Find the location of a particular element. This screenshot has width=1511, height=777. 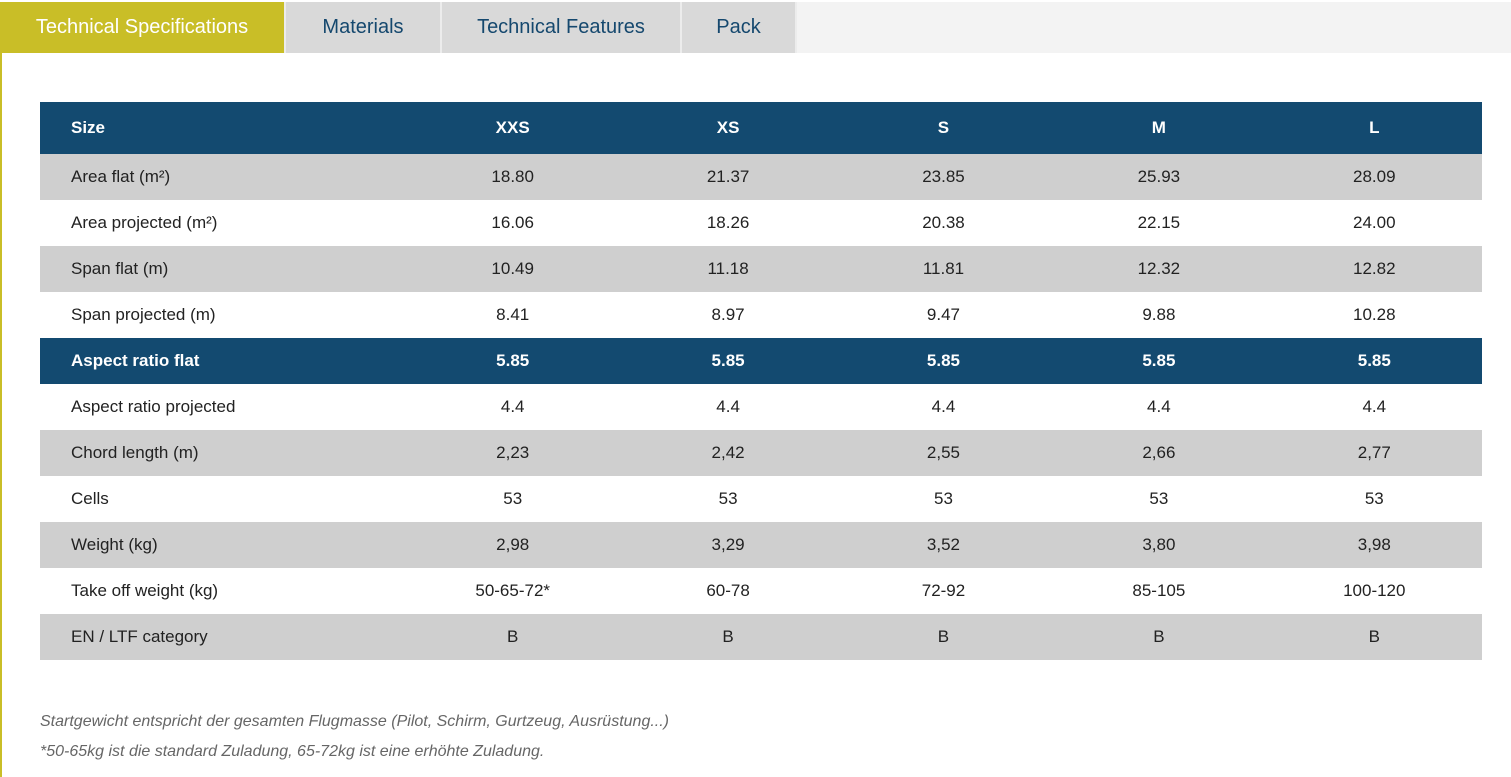

table-cell: 12.82 is located at coordinates (1374, 268).